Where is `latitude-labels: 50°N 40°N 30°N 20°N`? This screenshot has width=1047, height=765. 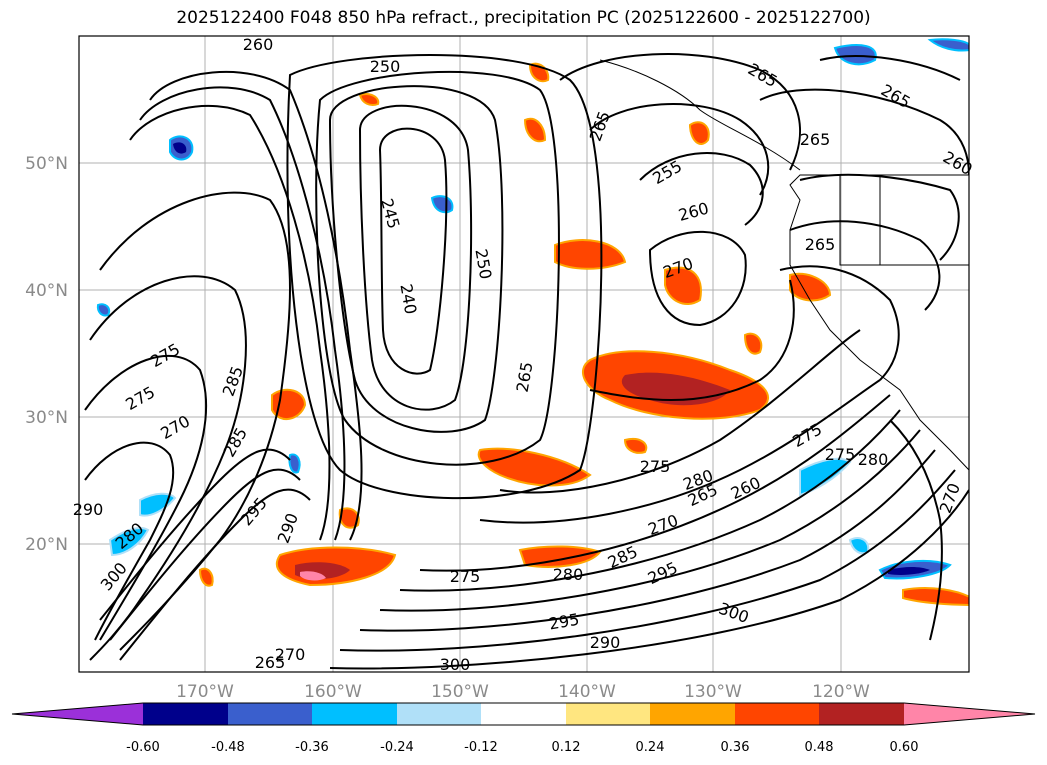 latitude-labels: 50°N 40°N 30°N 20°N is located at coordinates (46, 354).